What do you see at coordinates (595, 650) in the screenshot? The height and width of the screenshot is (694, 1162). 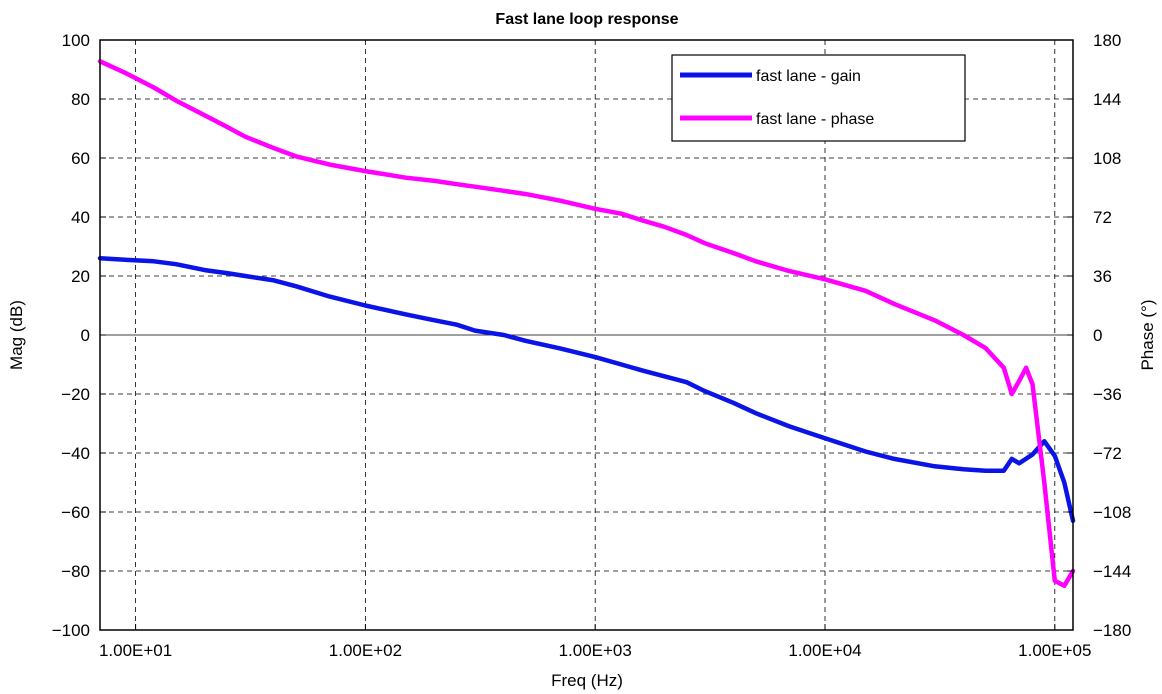 I see `x-tick-label-2: 1.00E+03` at bounding box center [595, 650].